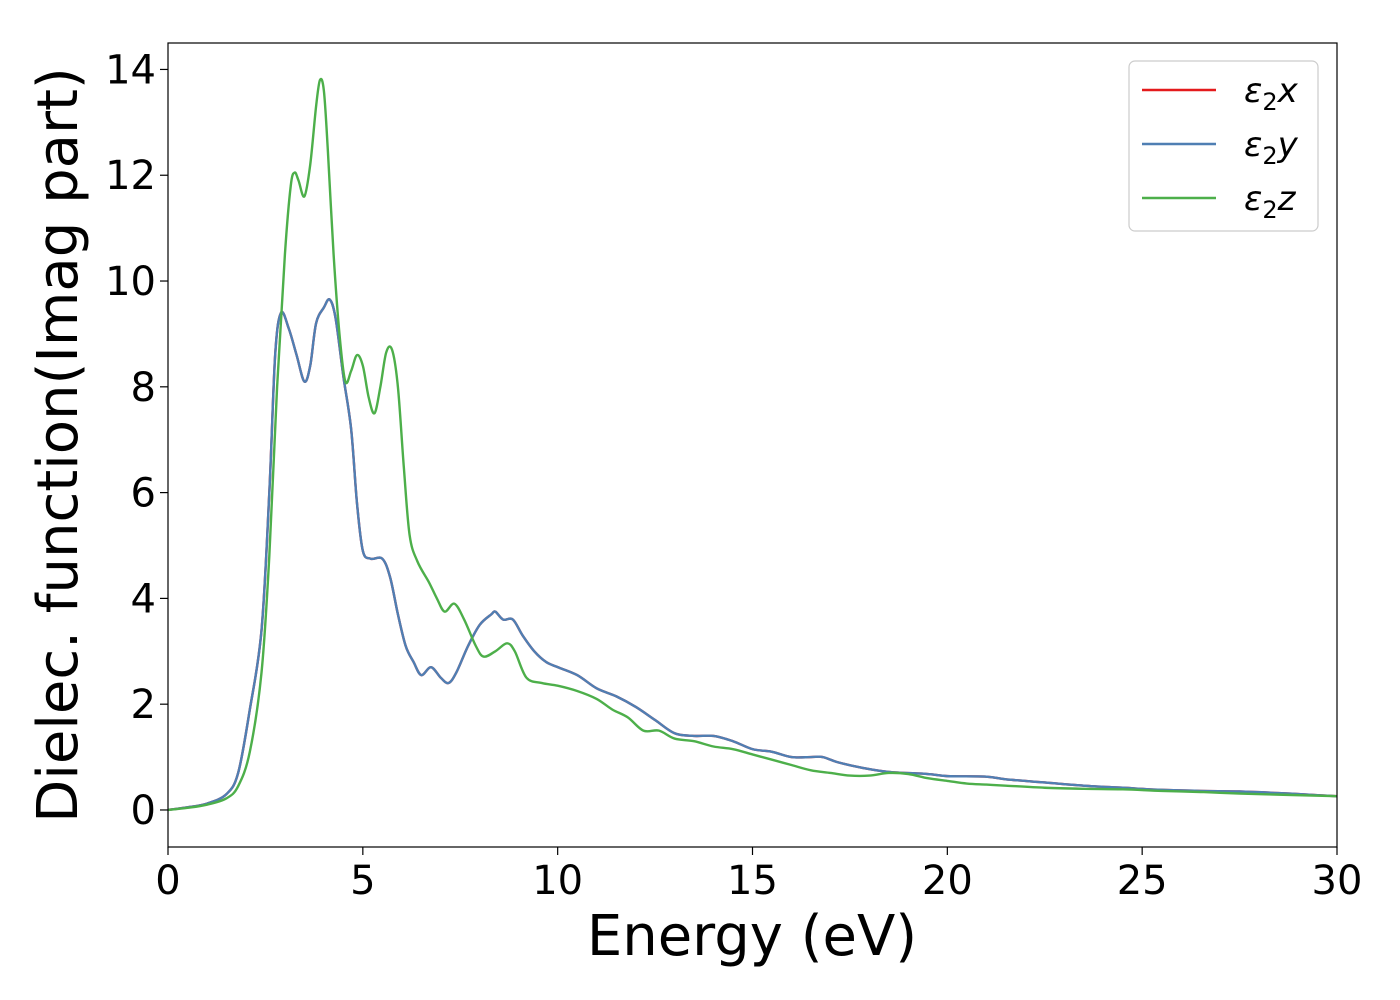 The height and width of the screenshot is (1000, 1400). What do you see at coordinates (167, 881) in the screenshot?
I see `x-tick-label: 0` at bounding box center [167, 881].